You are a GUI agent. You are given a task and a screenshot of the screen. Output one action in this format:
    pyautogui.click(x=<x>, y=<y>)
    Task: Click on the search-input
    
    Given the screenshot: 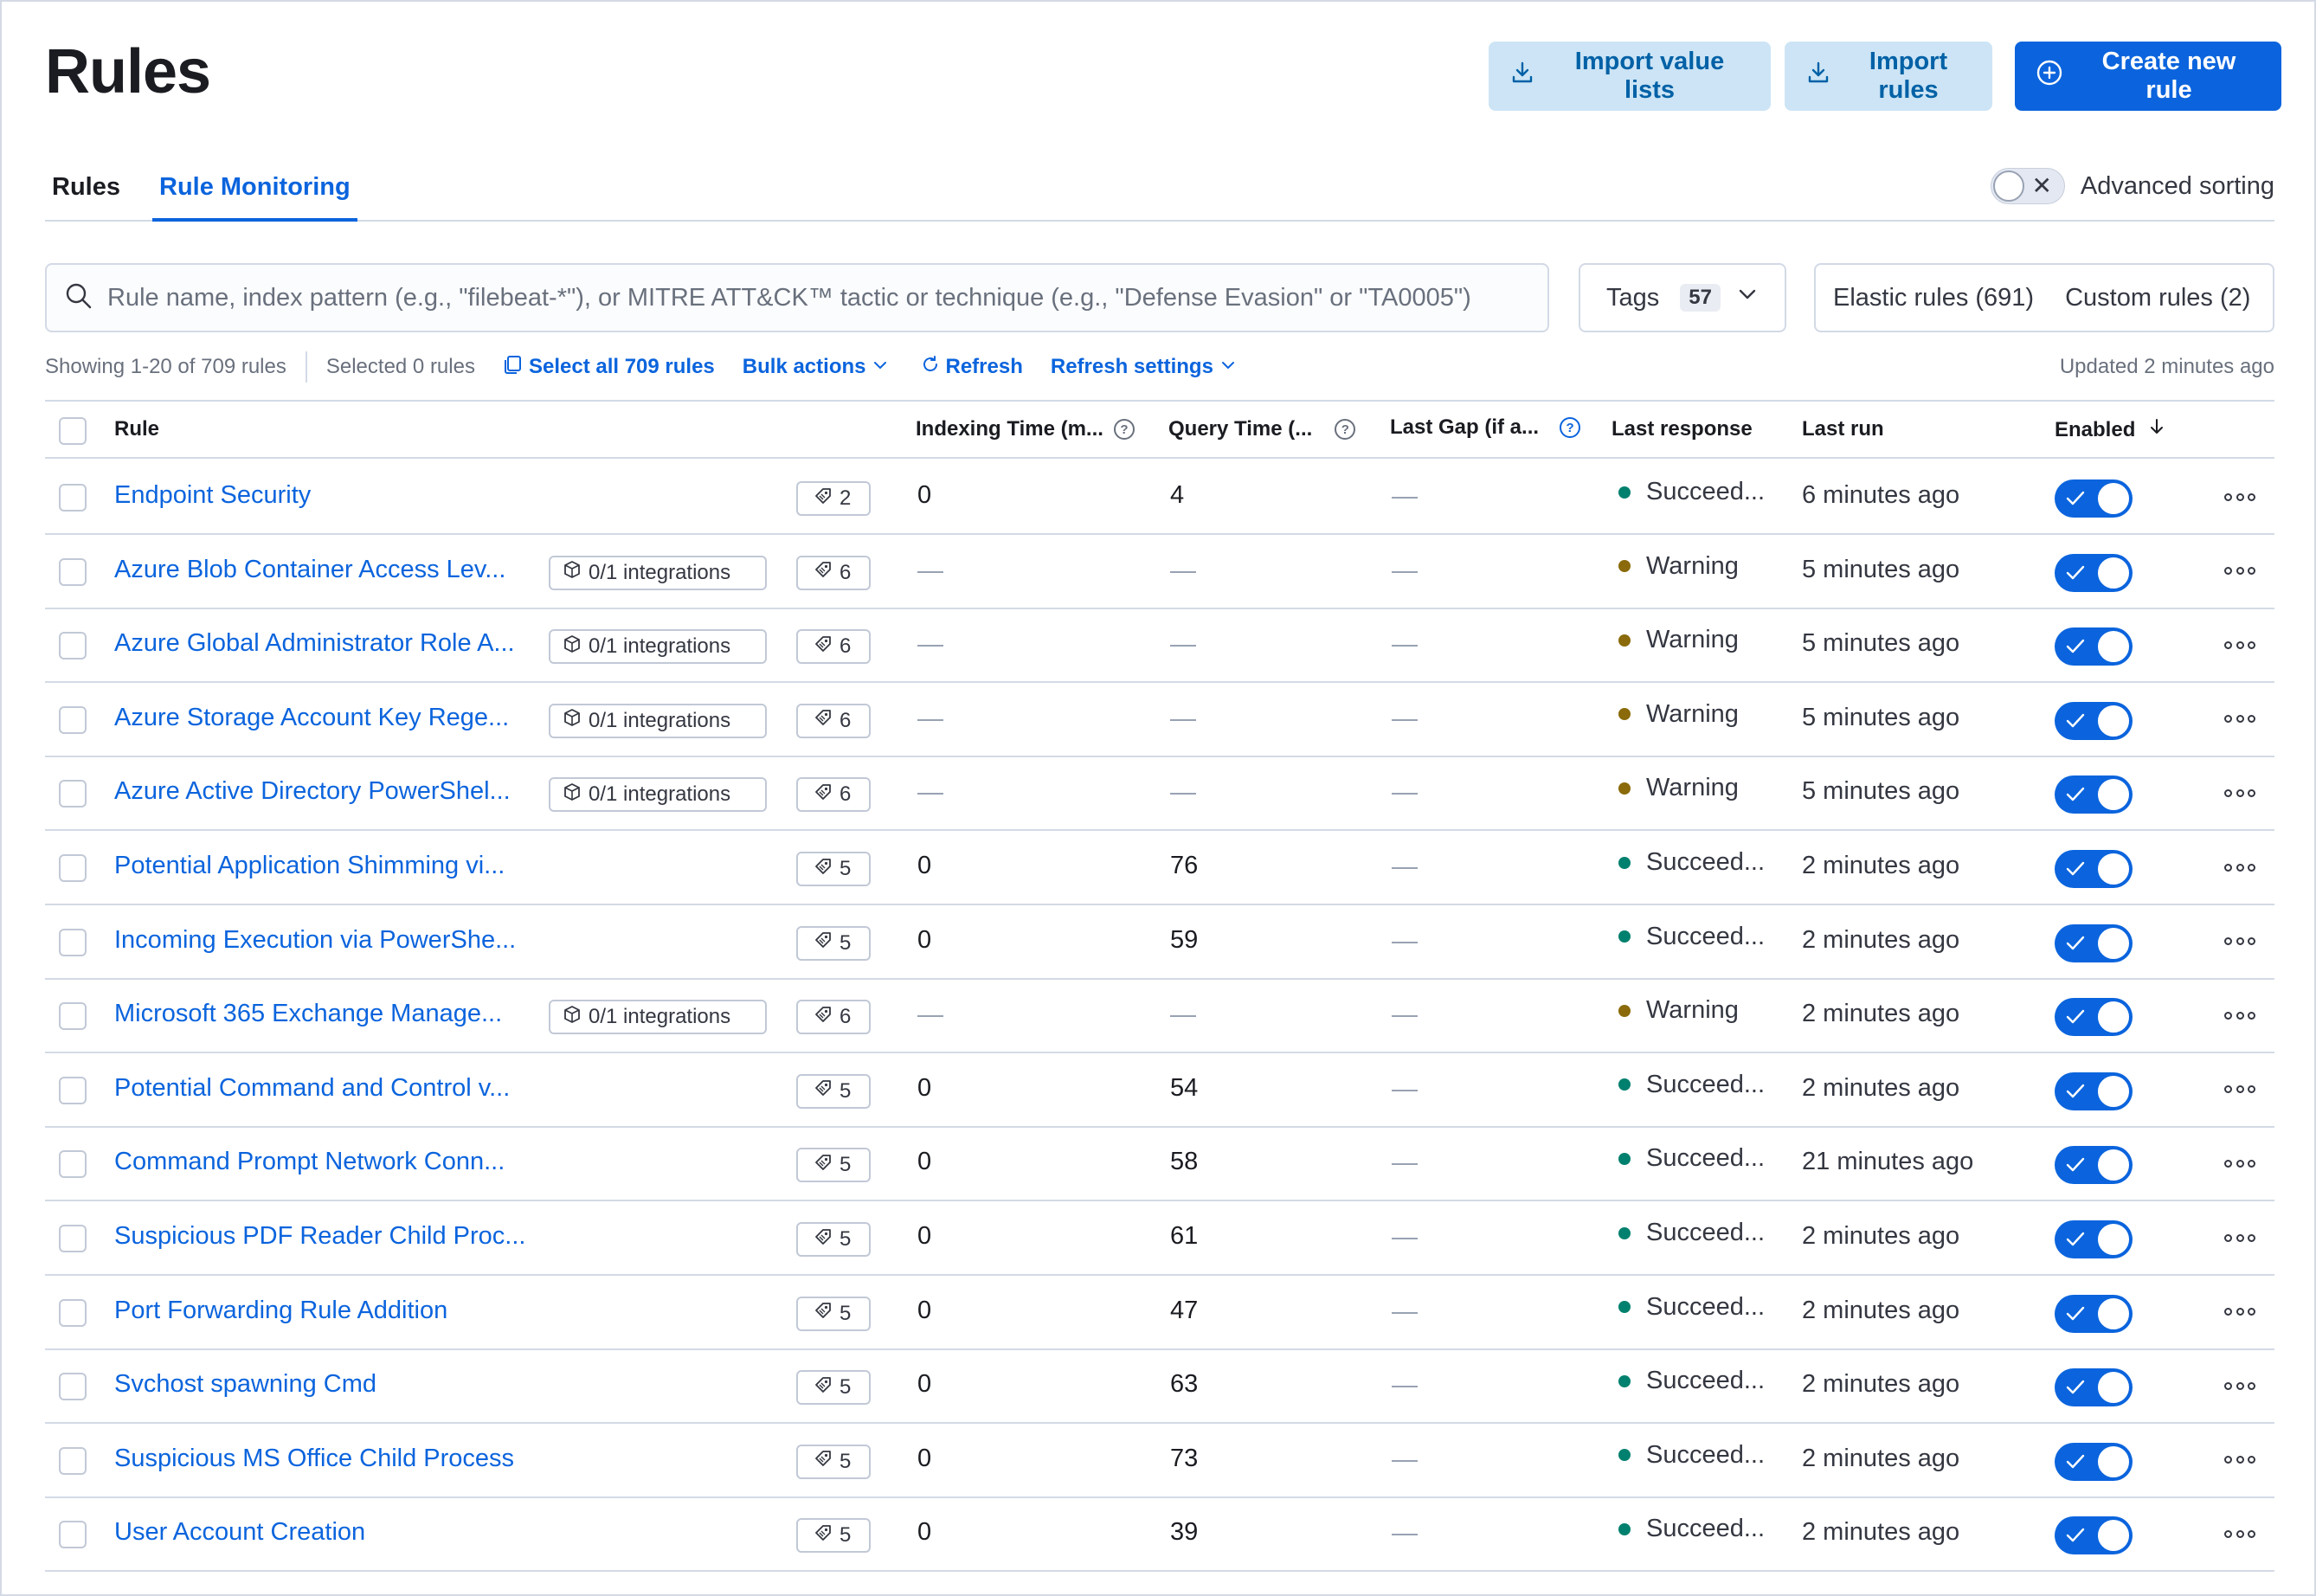 What is the action you would take?
    pyautogui.click(x=817, y=297)
    